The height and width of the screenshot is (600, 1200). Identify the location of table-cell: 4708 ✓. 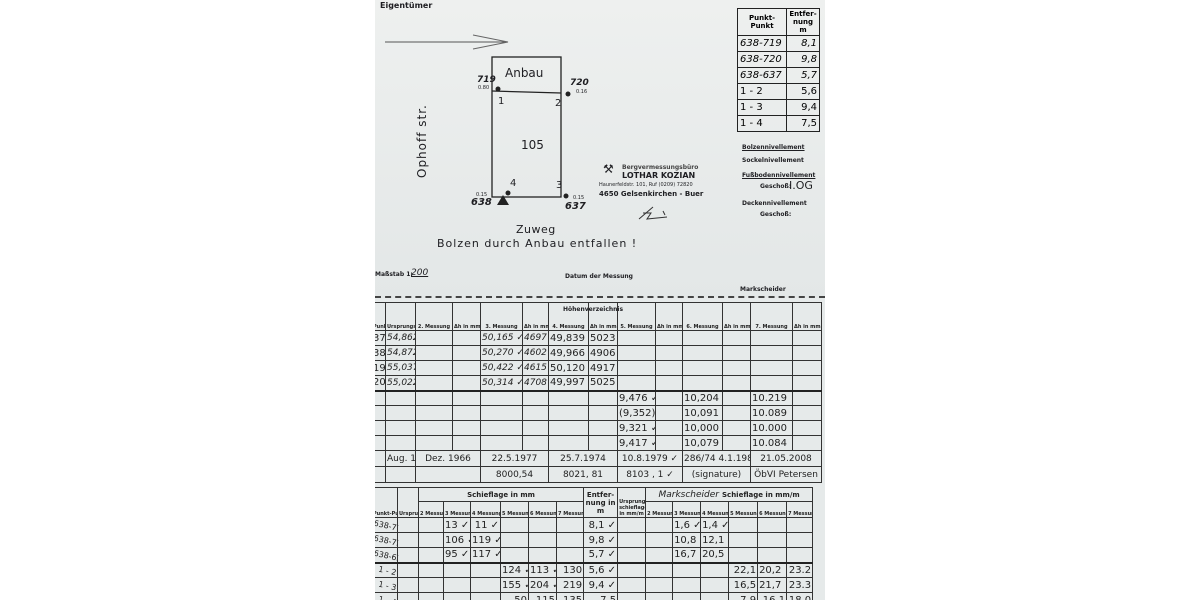
(535, 383).